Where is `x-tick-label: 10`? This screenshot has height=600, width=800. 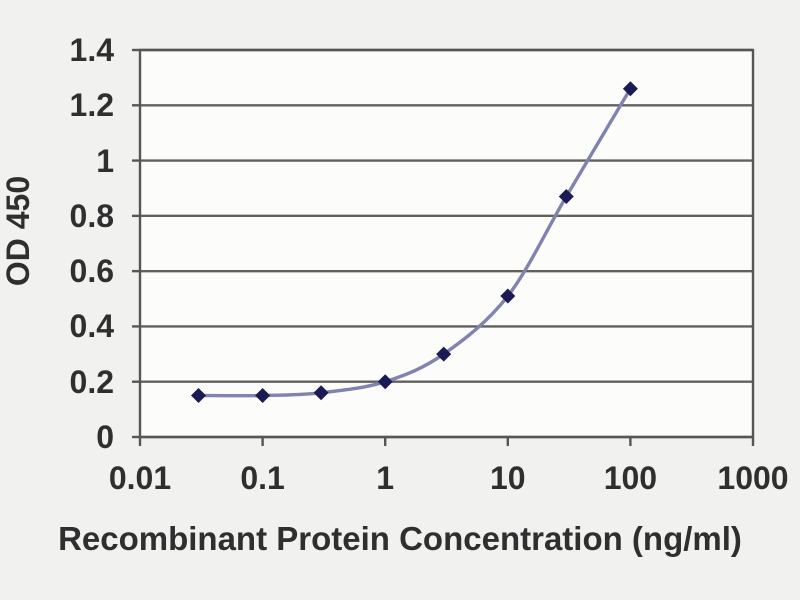
x-tick-label: 10 is located at coordinates (508, 478).